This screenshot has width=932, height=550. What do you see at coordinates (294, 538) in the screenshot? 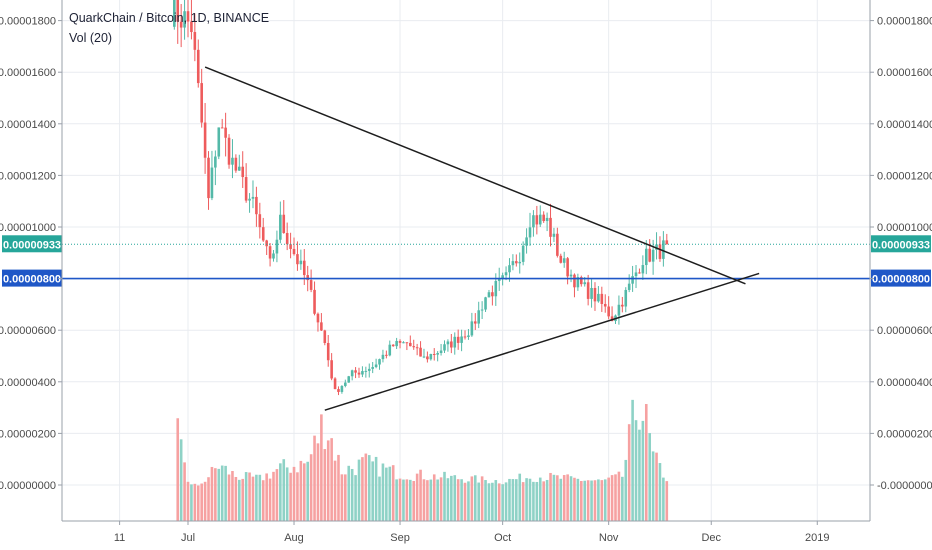
I see `x-tick-label: Aug` at bounding box center [294, 538].